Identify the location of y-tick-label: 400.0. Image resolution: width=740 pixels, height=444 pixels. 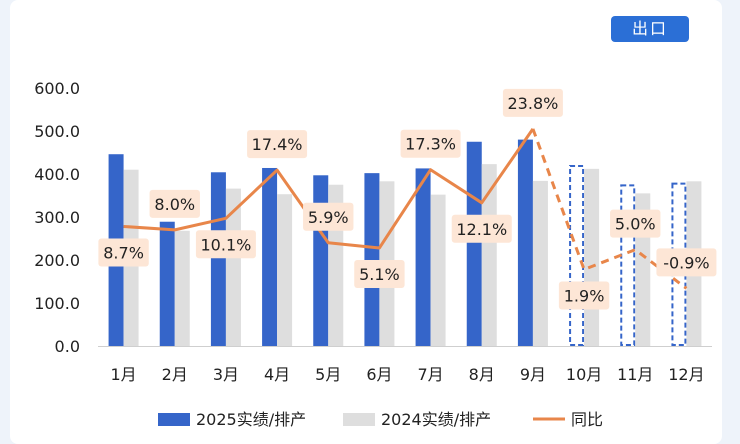
(57, 174).